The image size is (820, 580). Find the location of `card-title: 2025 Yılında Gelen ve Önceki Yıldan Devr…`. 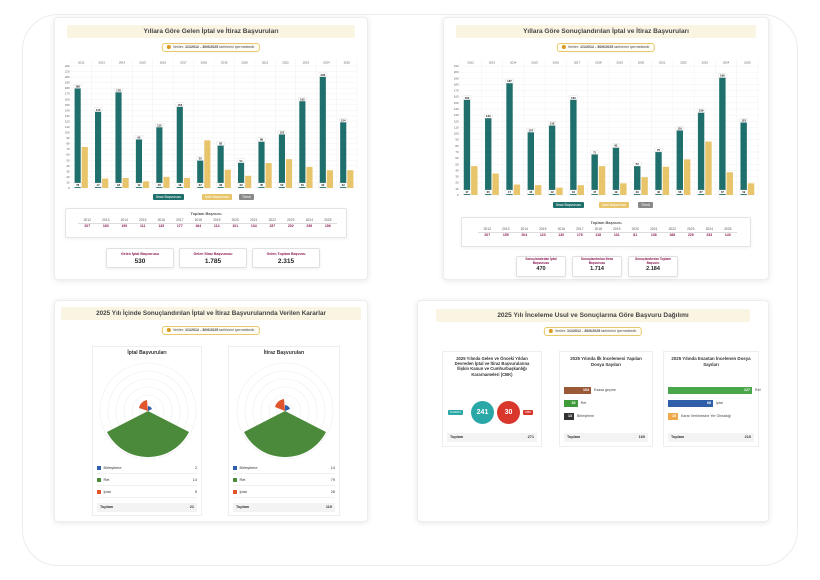

card-title: 2025 Yılında Gelen ve Önceki Yıldan Devr… is located at coordinates (492, 366).